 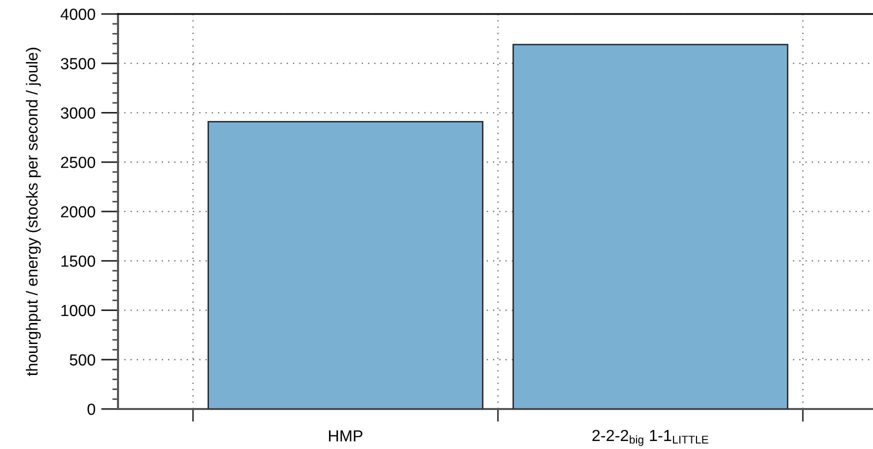 What do you see at coordinates (78, 310) in the screenshot?
I see `y-tick-label: 1000` at bounding box center [78, 310].